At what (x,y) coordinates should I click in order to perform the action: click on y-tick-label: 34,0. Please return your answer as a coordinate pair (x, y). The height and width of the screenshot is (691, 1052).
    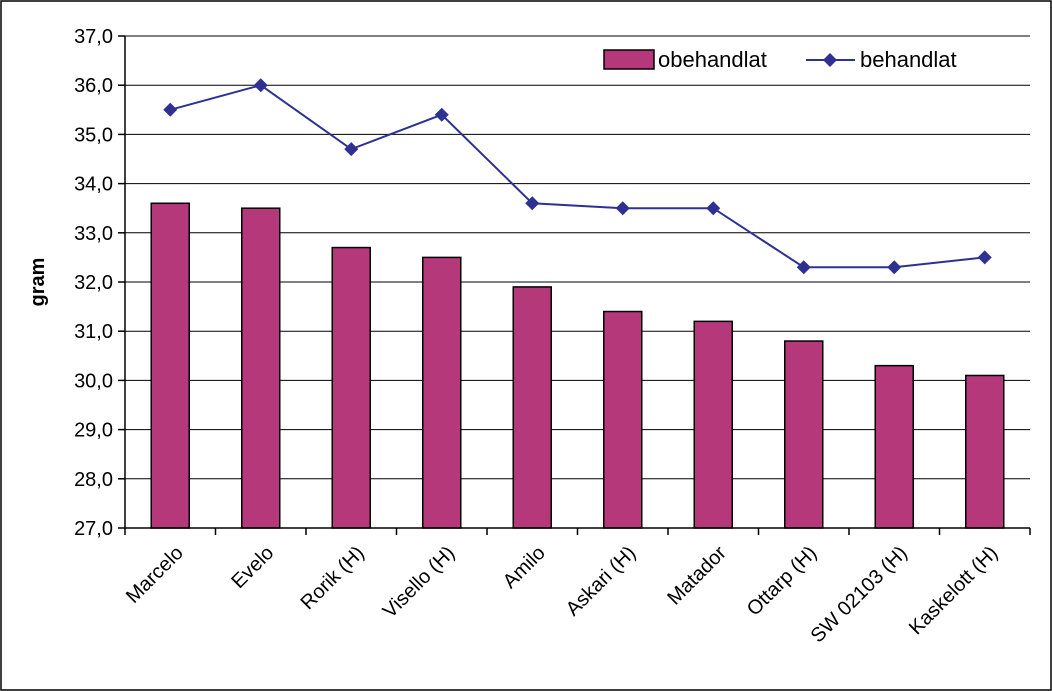
    Looking at the image, I should click on (93, 185).